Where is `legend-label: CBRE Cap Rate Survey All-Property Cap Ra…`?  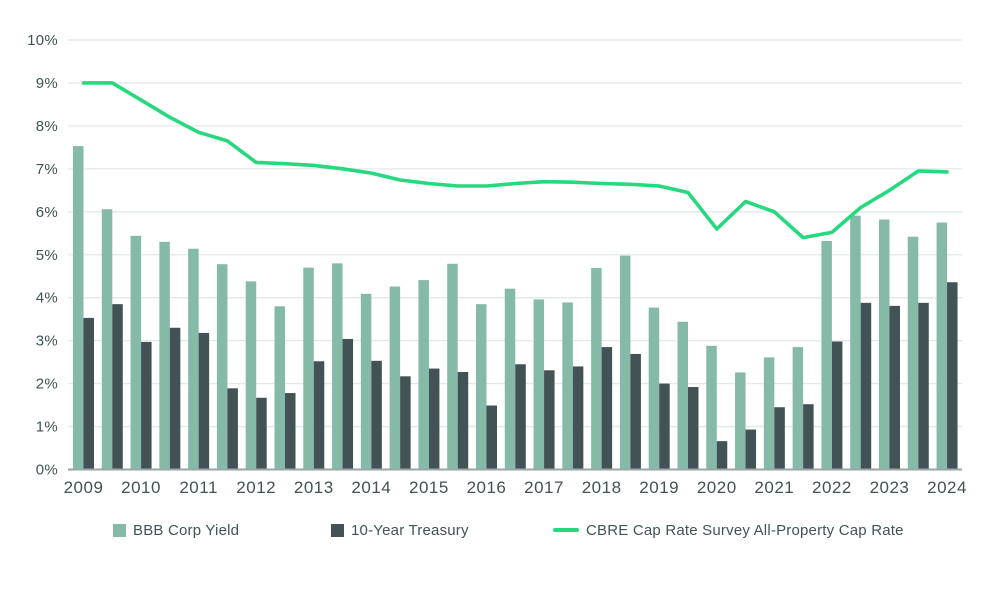
legend-label: CBRE Cap Rate Survey All-Property Cap Ra… is located at coordinates (745, 530).